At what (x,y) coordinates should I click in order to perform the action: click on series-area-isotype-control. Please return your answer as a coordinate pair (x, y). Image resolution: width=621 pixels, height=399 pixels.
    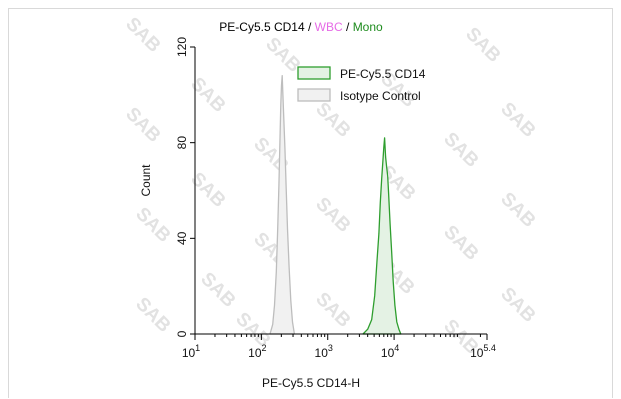
    Looking at the image, I should click on (282, 205).